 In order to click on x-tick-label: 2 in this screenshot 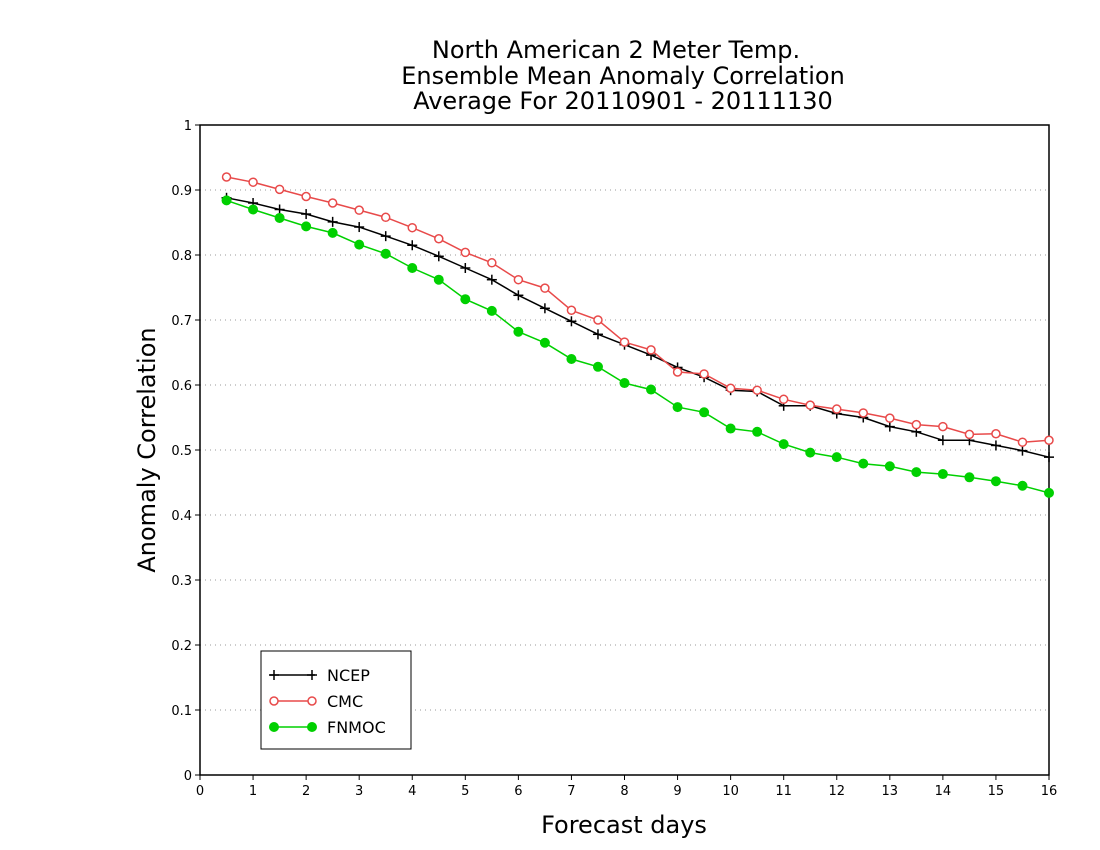, I will do `click(306, 791)`.